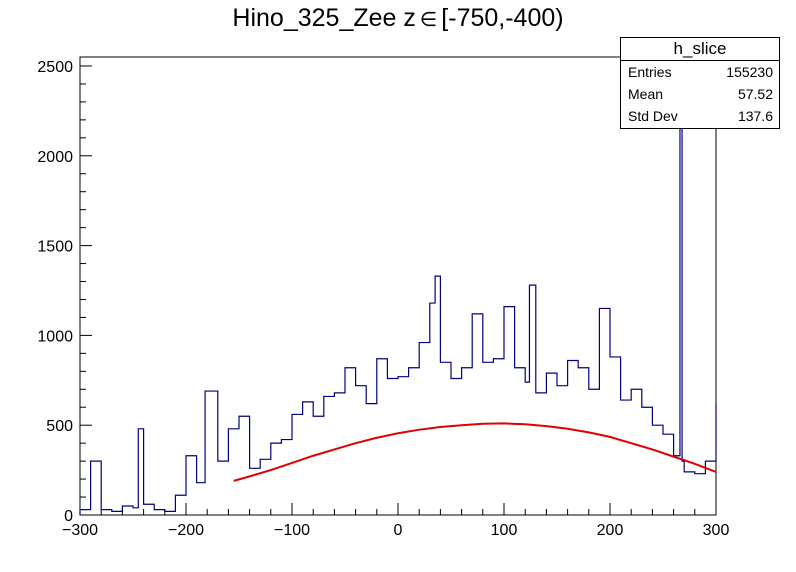 This screenshot has height=572, width=796. What do you see at coordinates (398, 530) in the screenshot?
I see `x-tick-label: 0` at bounding box center [398, 530].